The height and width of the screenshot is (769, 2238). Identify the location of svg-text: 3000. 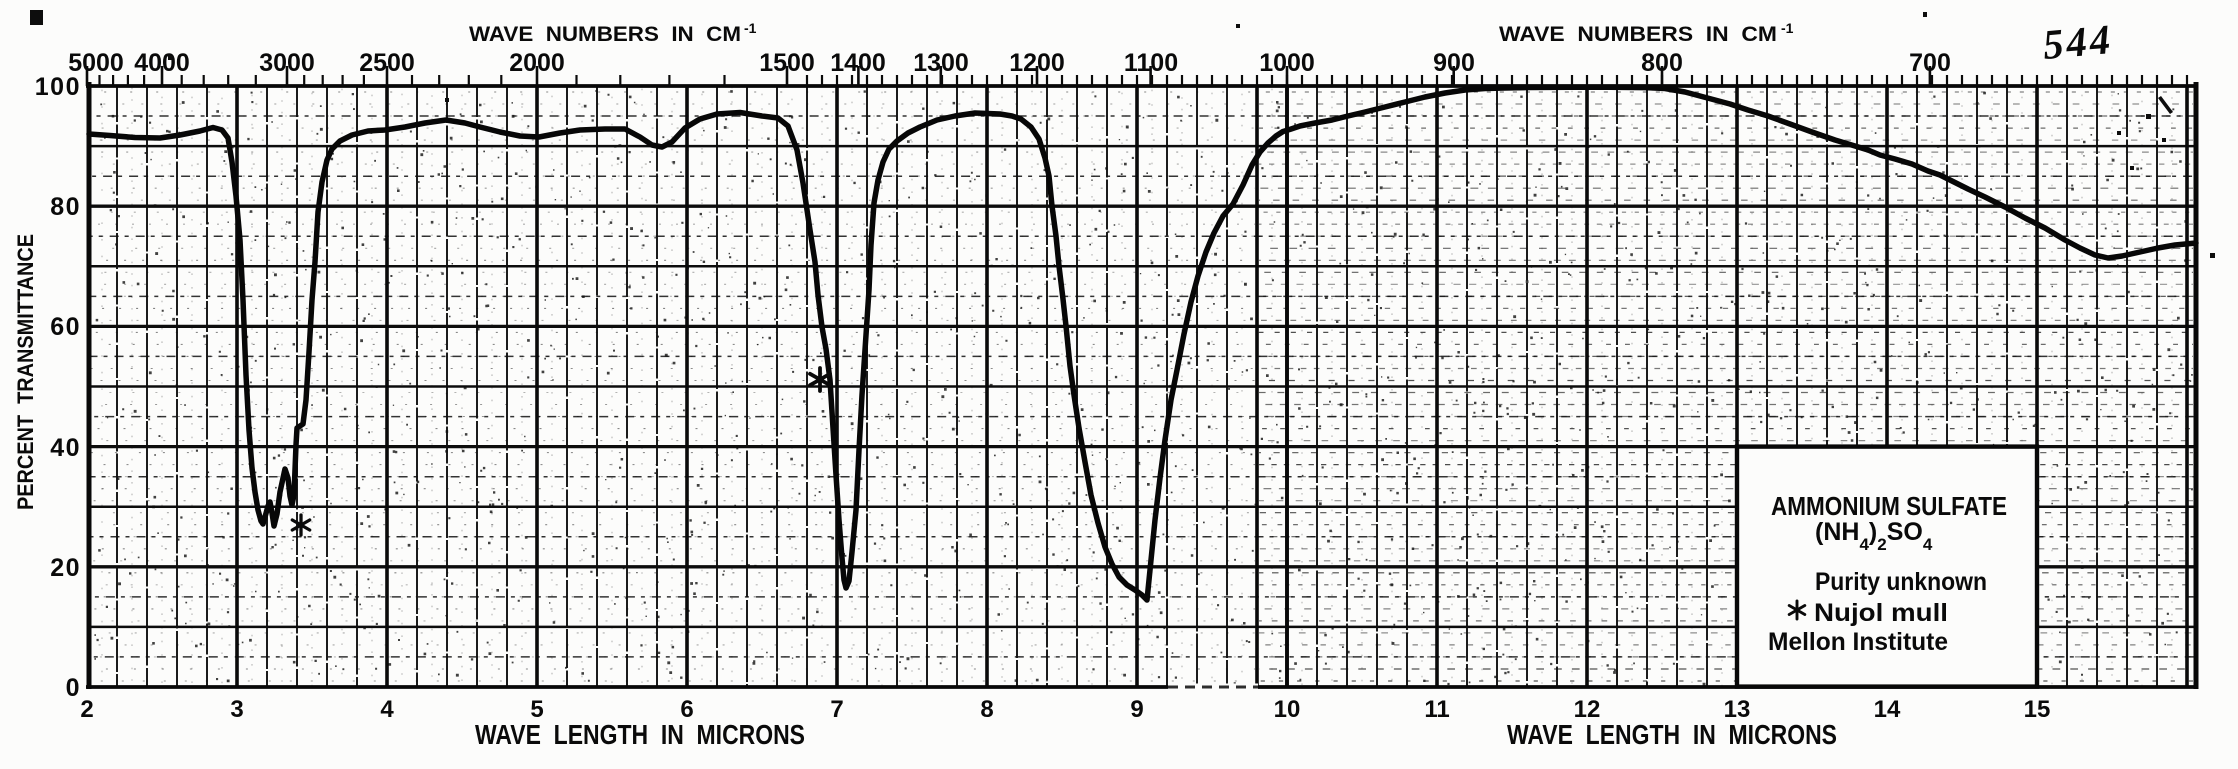
(287, 63).